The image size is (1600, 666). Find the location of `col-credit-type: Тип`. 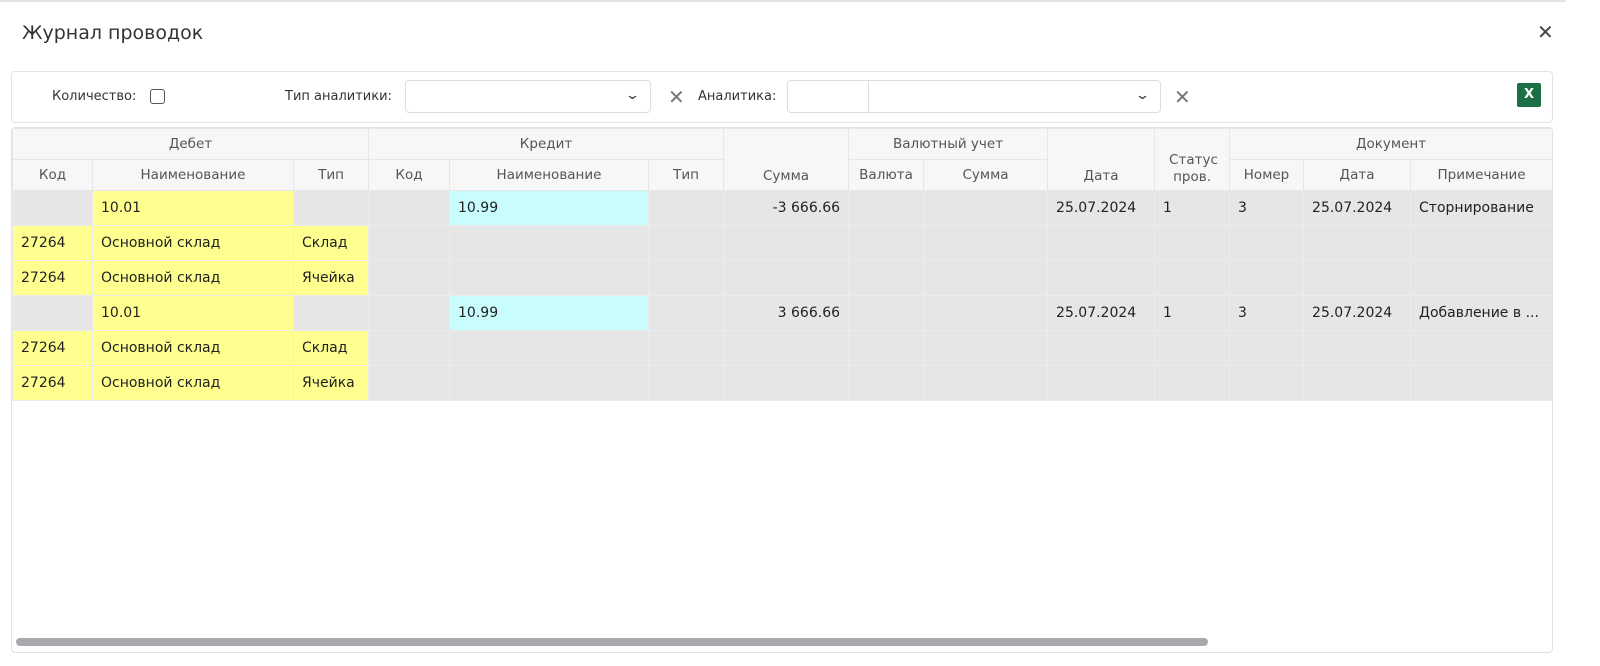

col-credit-type: Тип is located at coordinates (686, 175).